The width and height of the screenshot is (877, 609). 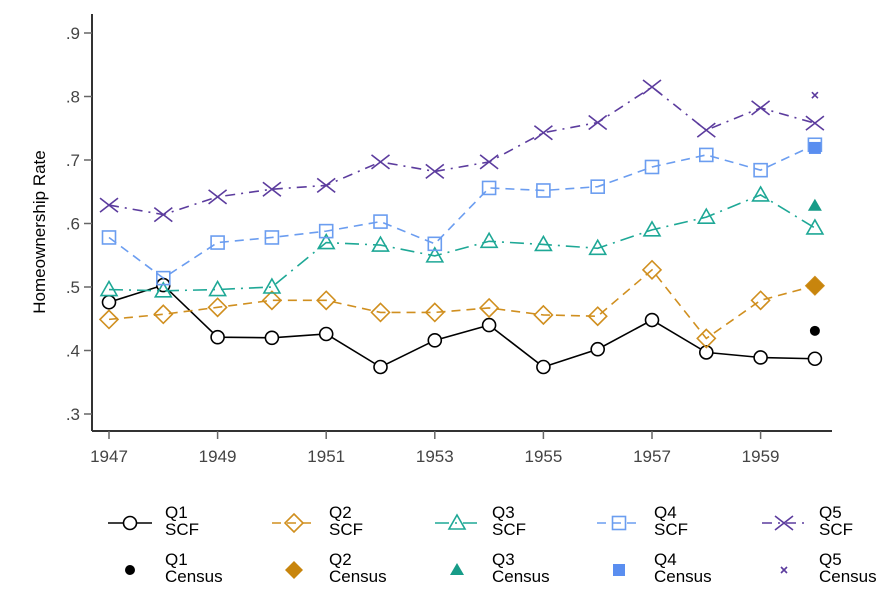 I want to click on y-tick-label: .3, so click(x=73, y=414).